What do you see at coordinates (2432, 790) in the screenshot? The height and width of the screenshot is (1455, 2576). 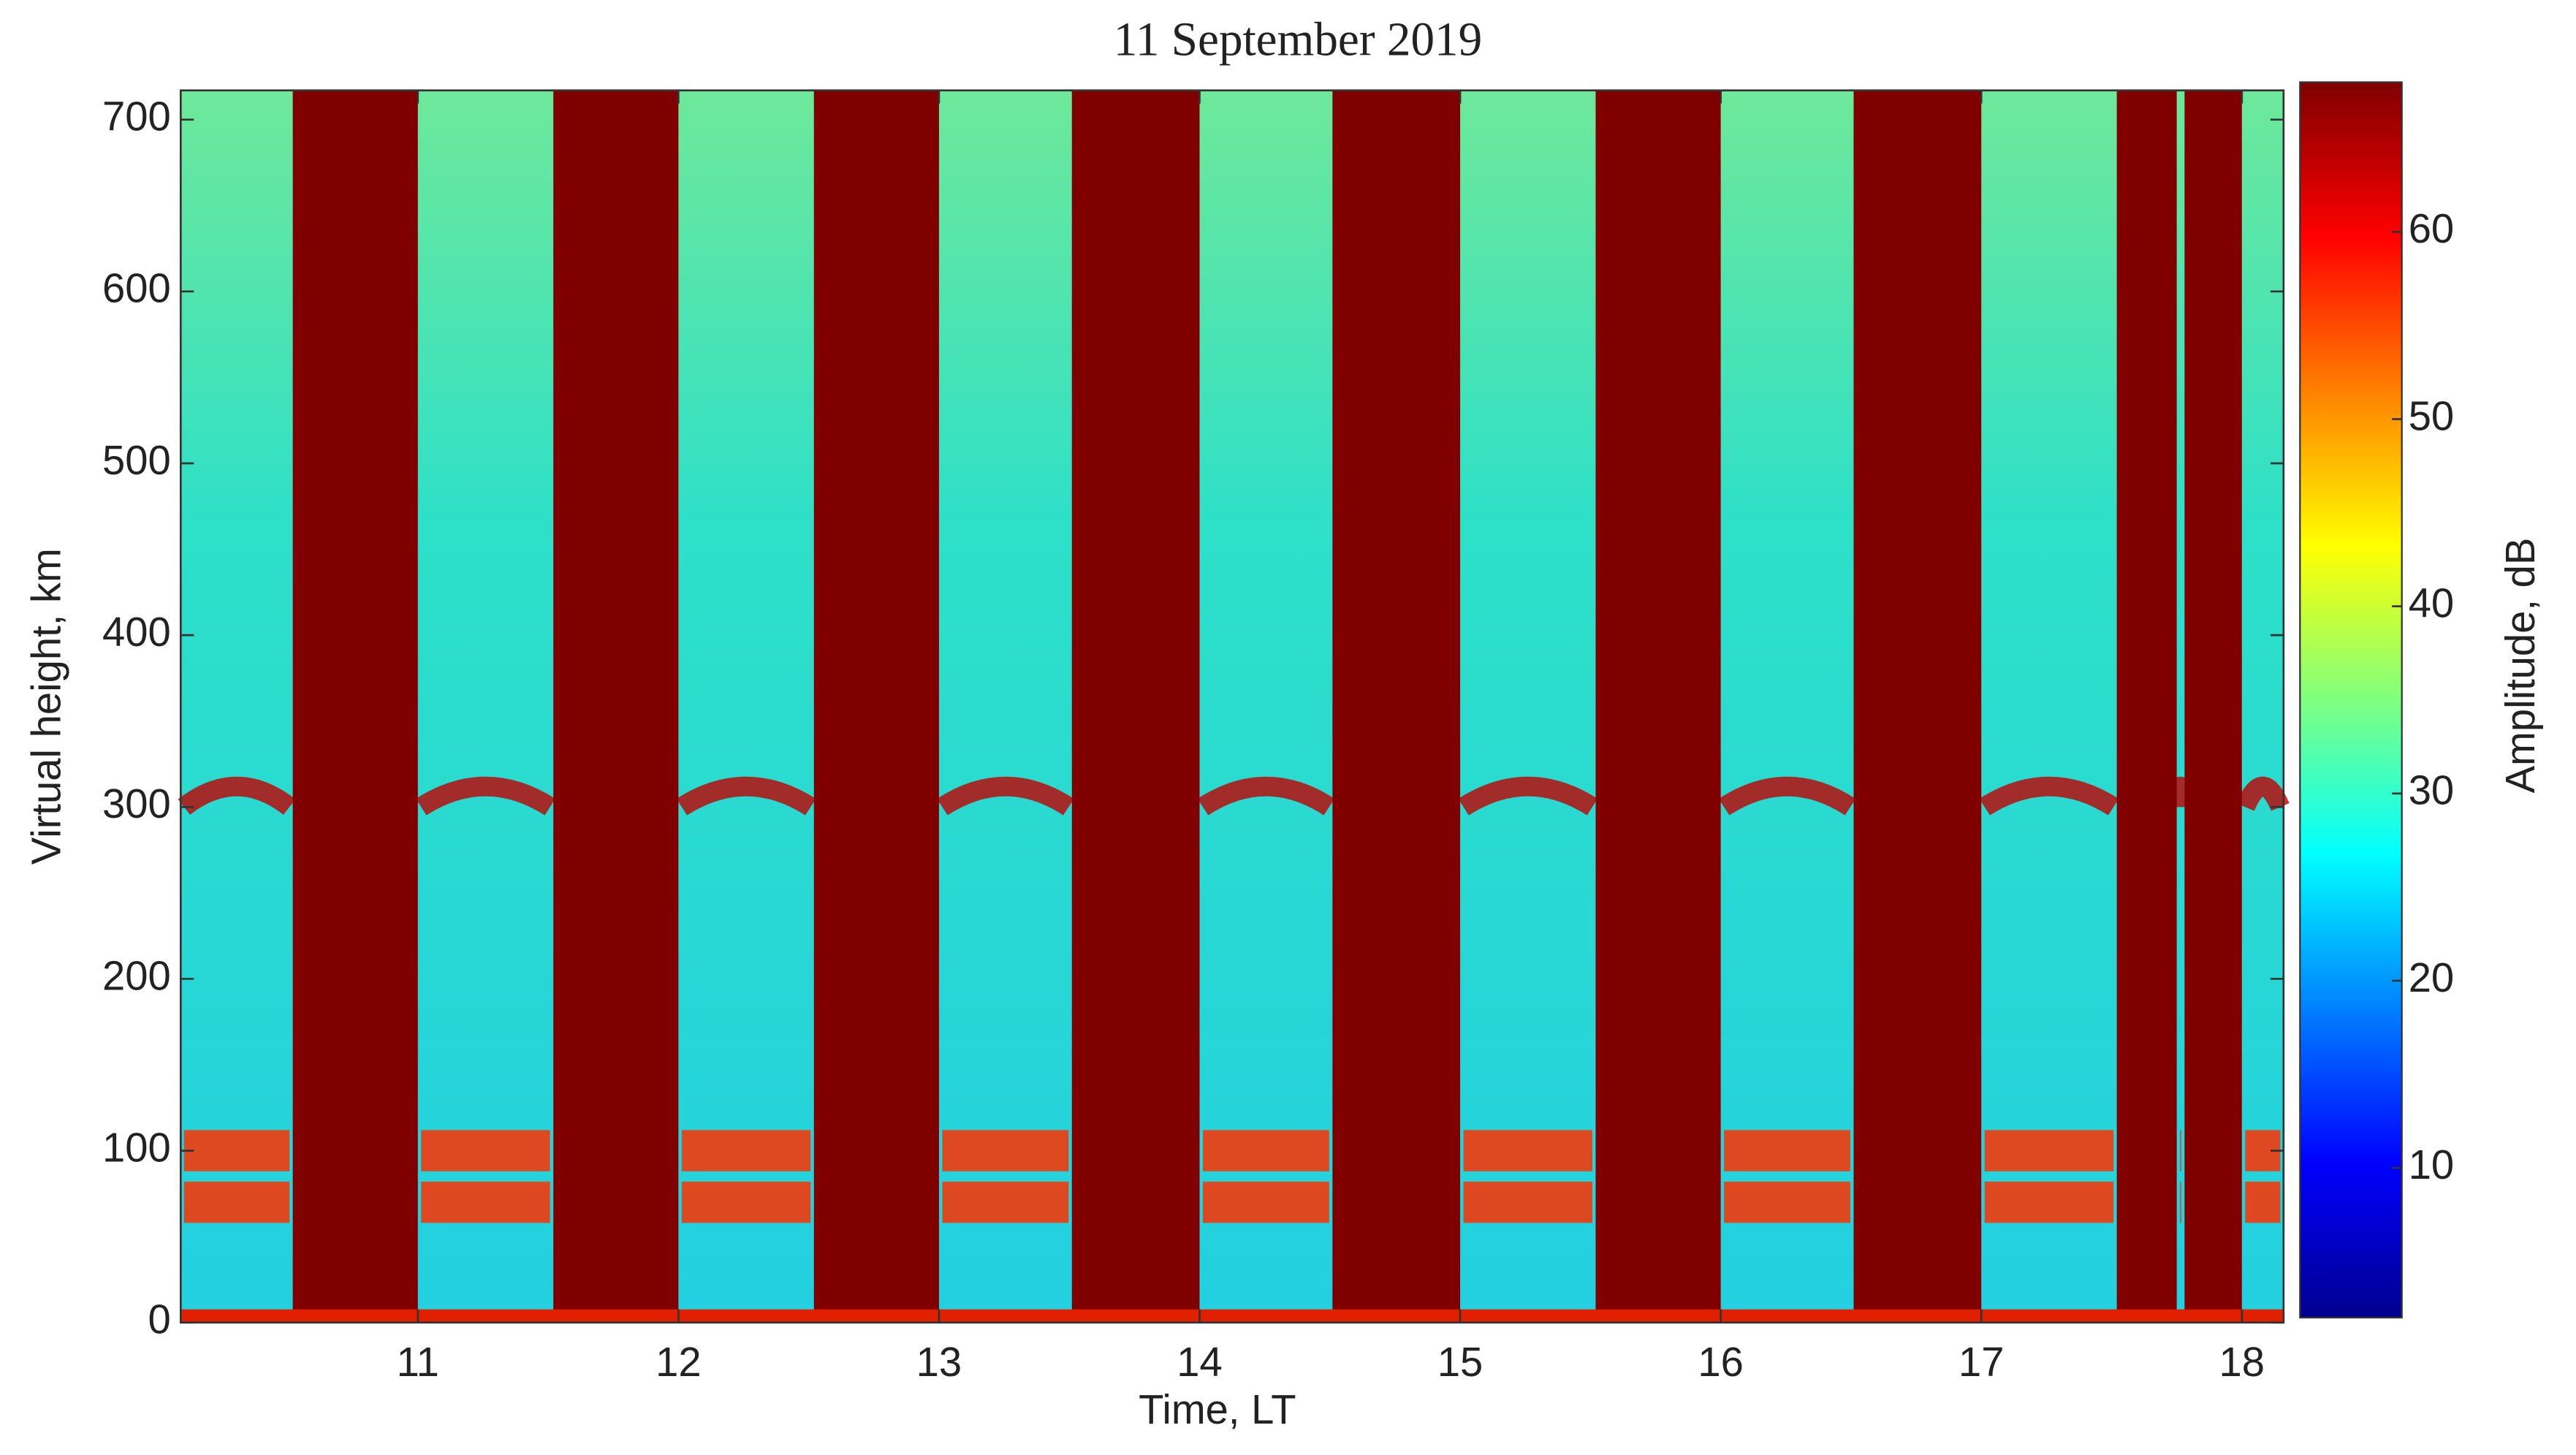 I see `colorbar-tick-label: 30` at bounding box center [2432, 790].